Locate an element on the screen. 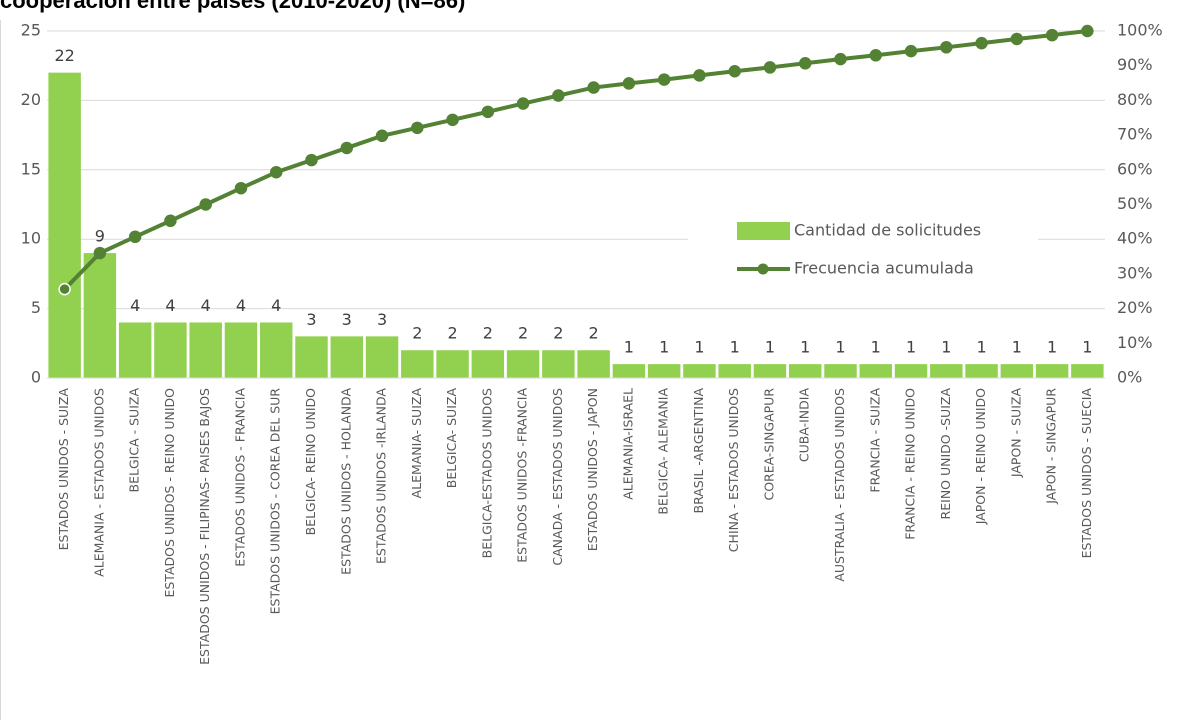 The image size is (1184, 720). legend-swatch is located at coordinates (763, 231).